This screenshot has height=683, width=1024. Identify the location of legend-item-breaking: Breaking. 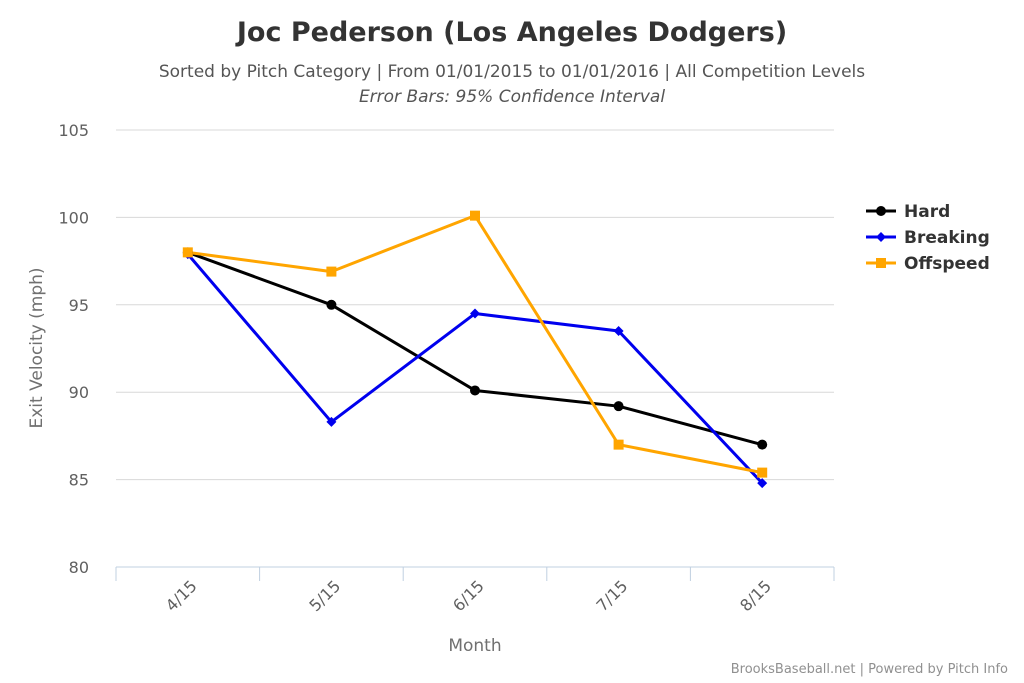
(928, 238).